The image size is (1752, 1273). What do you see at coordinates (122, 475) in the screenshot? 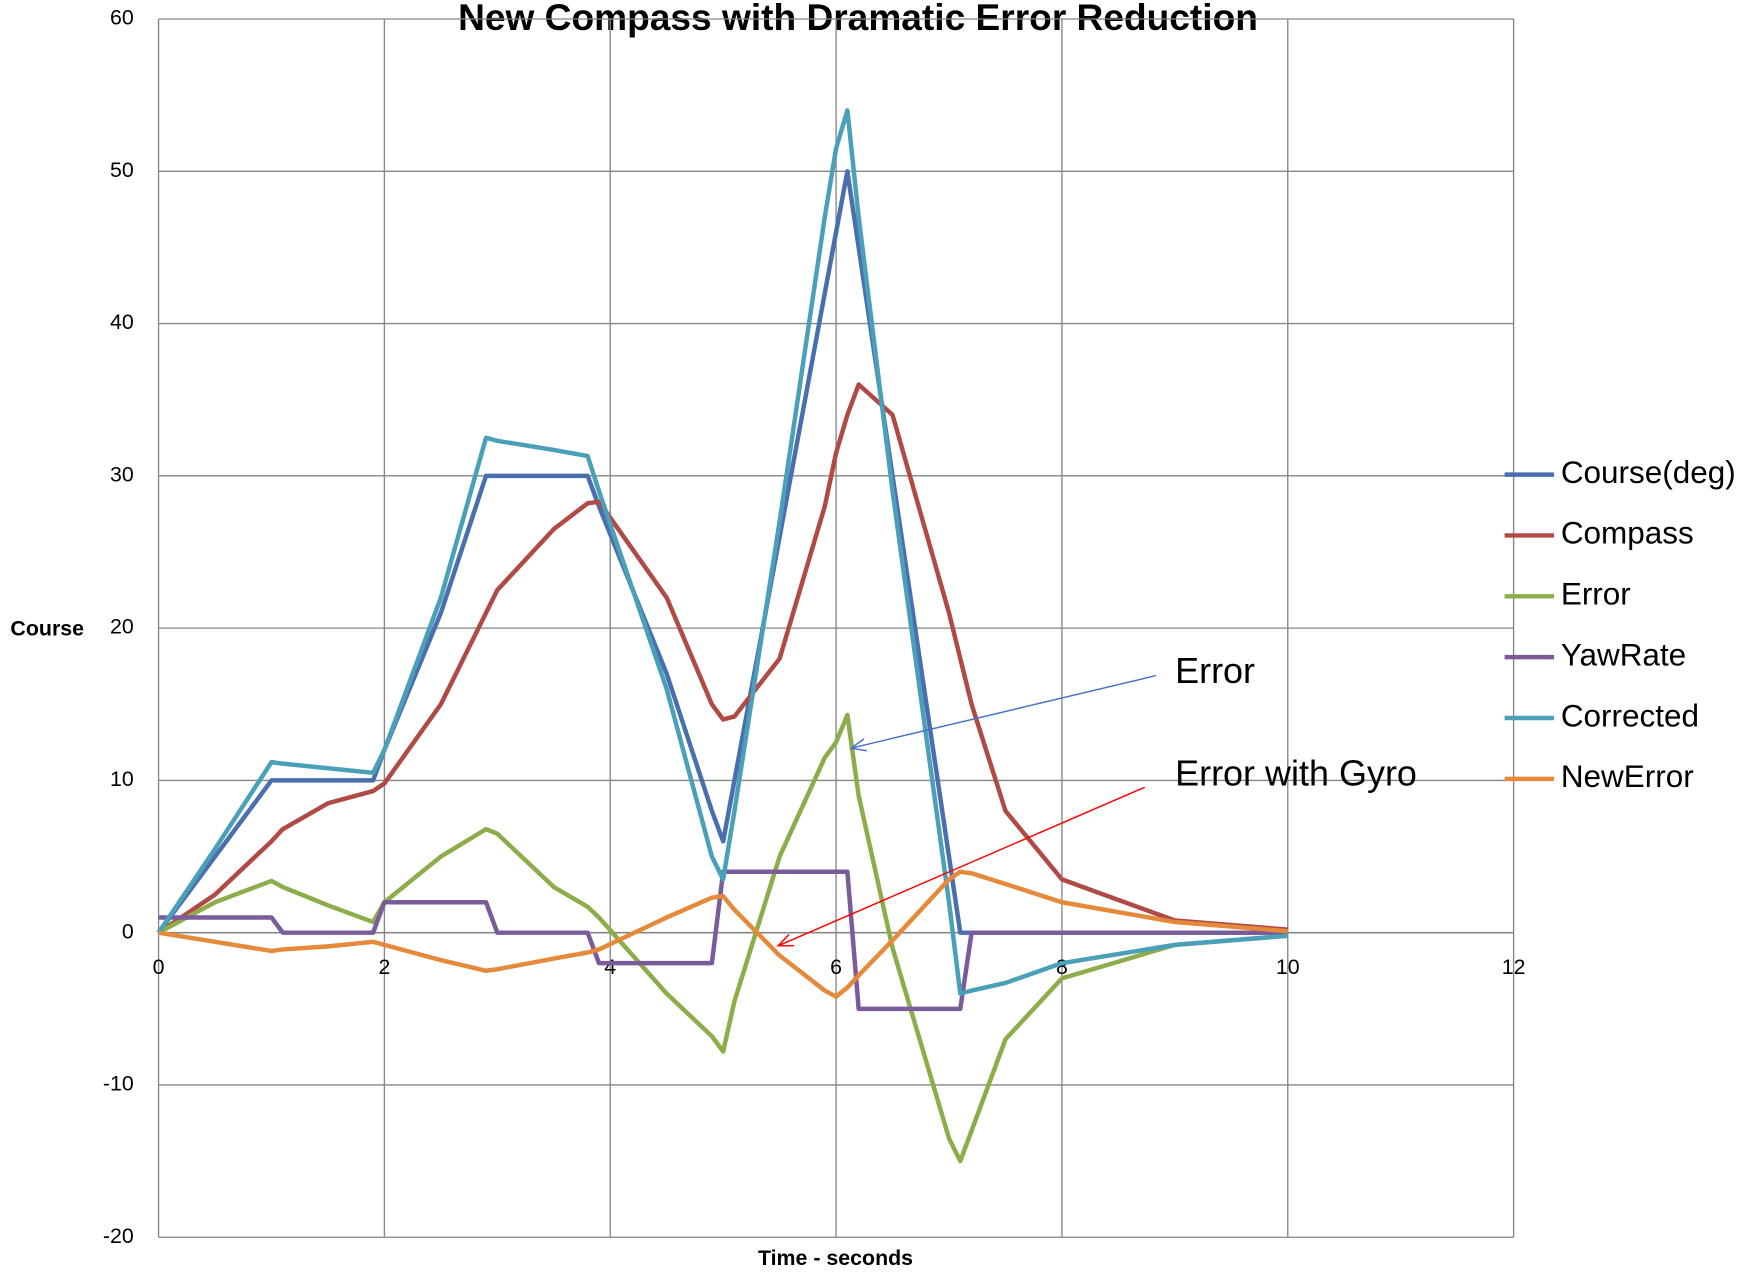
I see `y-tick-label: 30` at bounding box center [122, 475].